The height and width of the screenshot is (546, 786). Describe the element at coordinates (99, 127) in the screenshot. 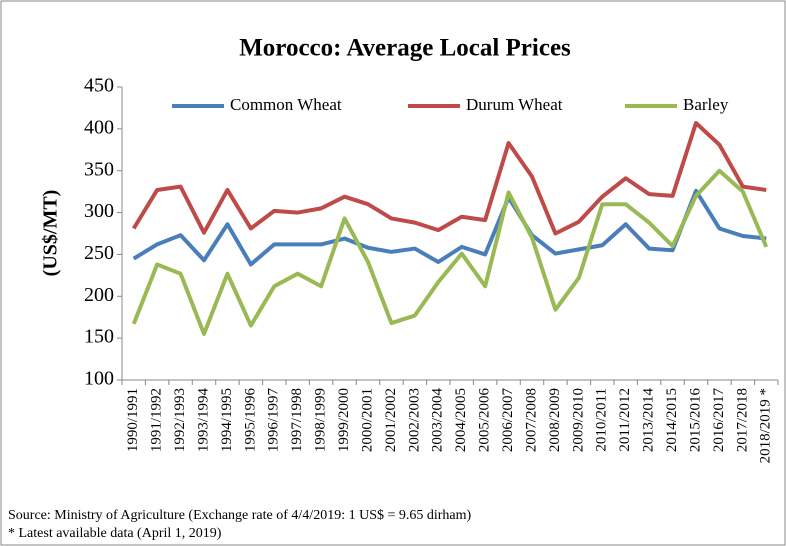

I see `y-tick-label: 400` at that location.